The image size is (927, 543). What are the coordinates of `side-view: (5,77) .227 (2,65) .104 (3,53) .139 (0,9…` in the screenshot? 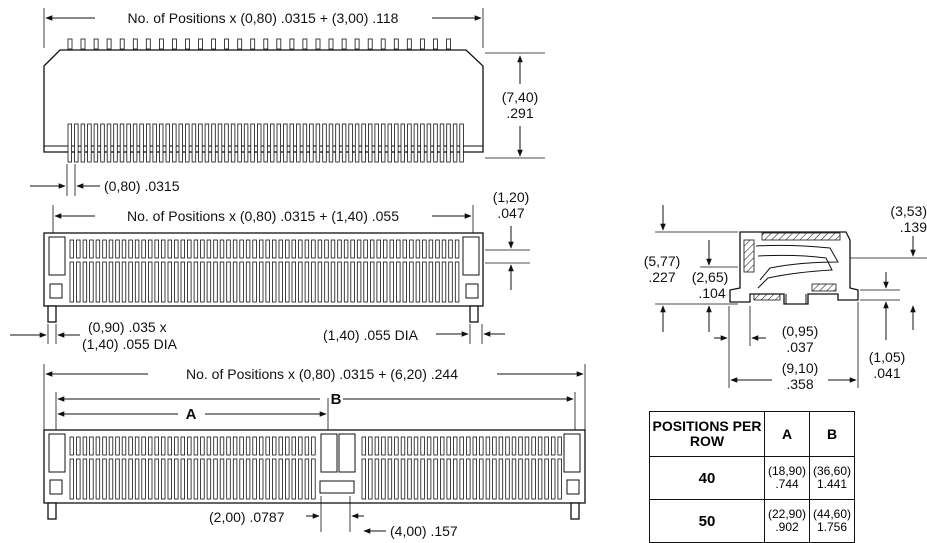 It's located at (785, 297).